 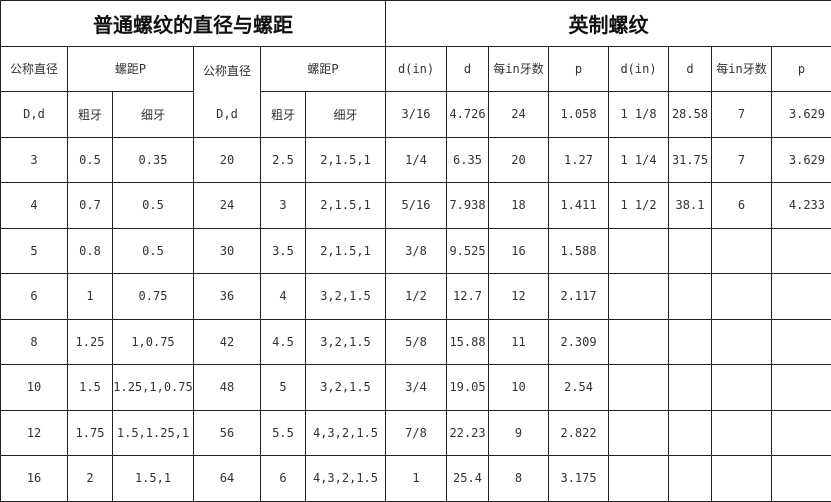 I want to click on coarse-pitch: 0.5, so click(x=90, y=160).